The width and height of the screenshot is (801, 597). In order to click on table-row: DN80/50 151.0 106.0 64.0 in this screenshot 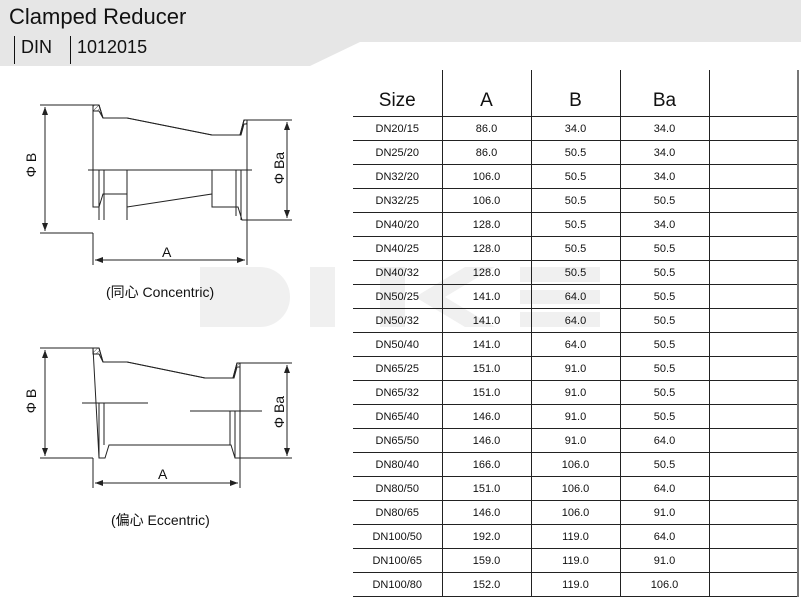, I will do `click(576, 488)`.